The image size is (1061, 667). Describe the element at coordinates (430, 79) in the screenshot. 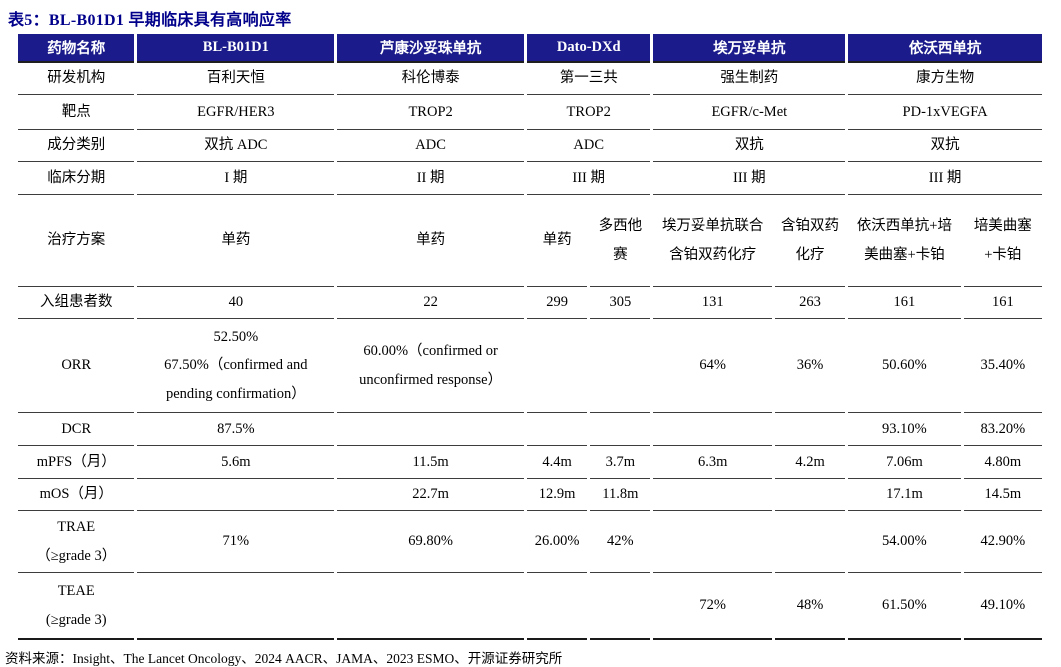

I see `table-cell: 科伦博泰` at that location.